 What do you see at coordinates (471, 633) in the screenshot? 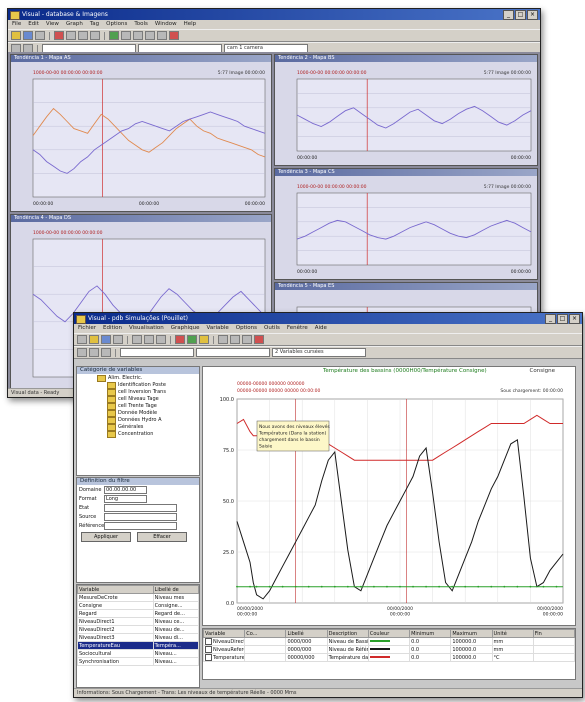
I see `column-header: Maximum` at bounding box center [471, 633].